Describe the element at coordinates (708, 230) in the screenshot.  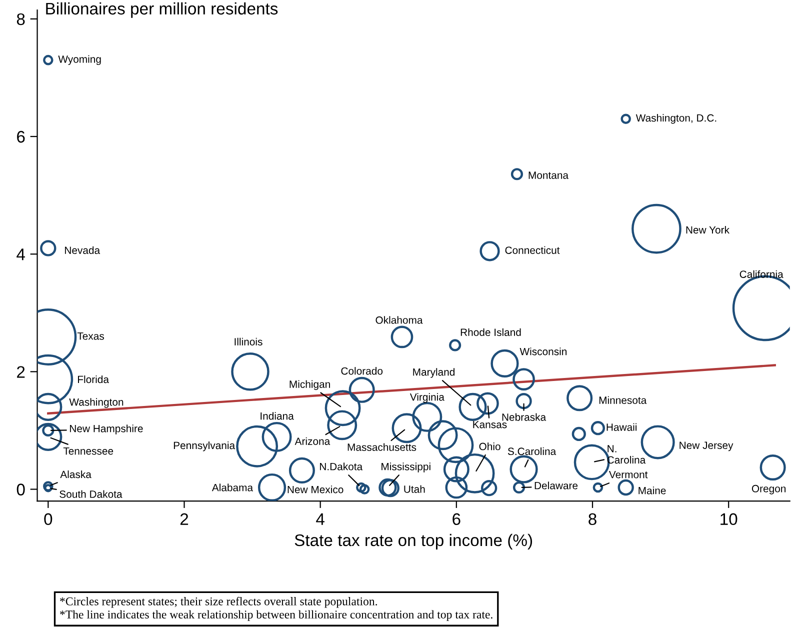
I see `annotation: New York` at that location.